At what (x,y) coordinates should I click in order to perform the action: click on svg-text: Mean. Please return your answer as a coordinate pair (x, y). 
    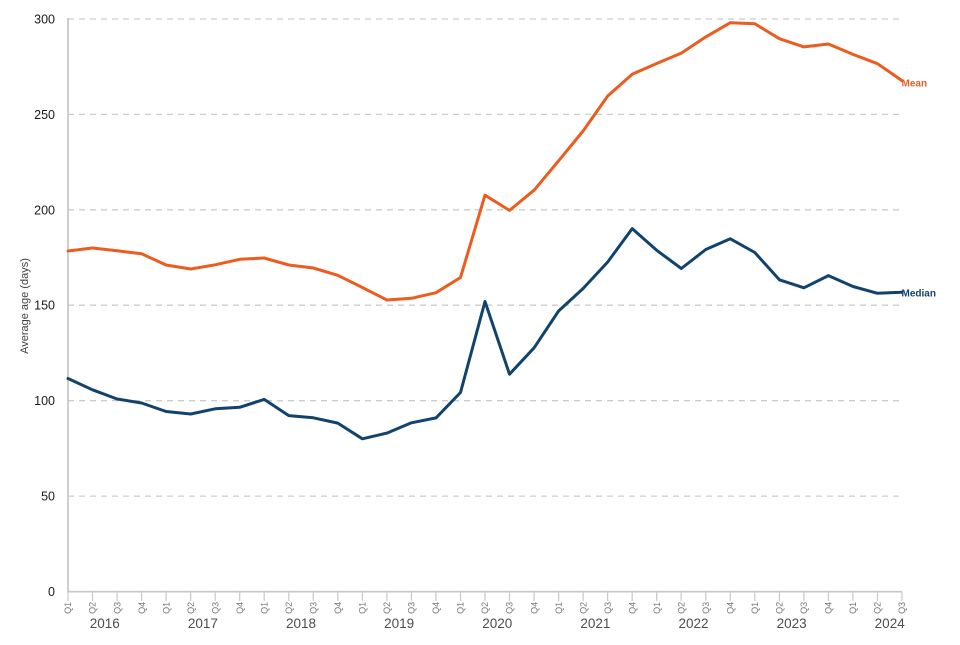
    Looking at the image, I should click on (915, 83).